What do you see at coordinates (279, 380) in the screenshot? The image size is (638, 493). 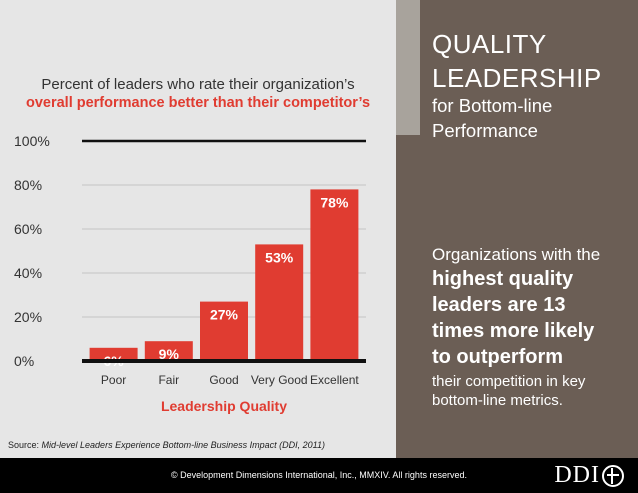 I see `x-category-label: Very Good` at bounding box center [279, 380].